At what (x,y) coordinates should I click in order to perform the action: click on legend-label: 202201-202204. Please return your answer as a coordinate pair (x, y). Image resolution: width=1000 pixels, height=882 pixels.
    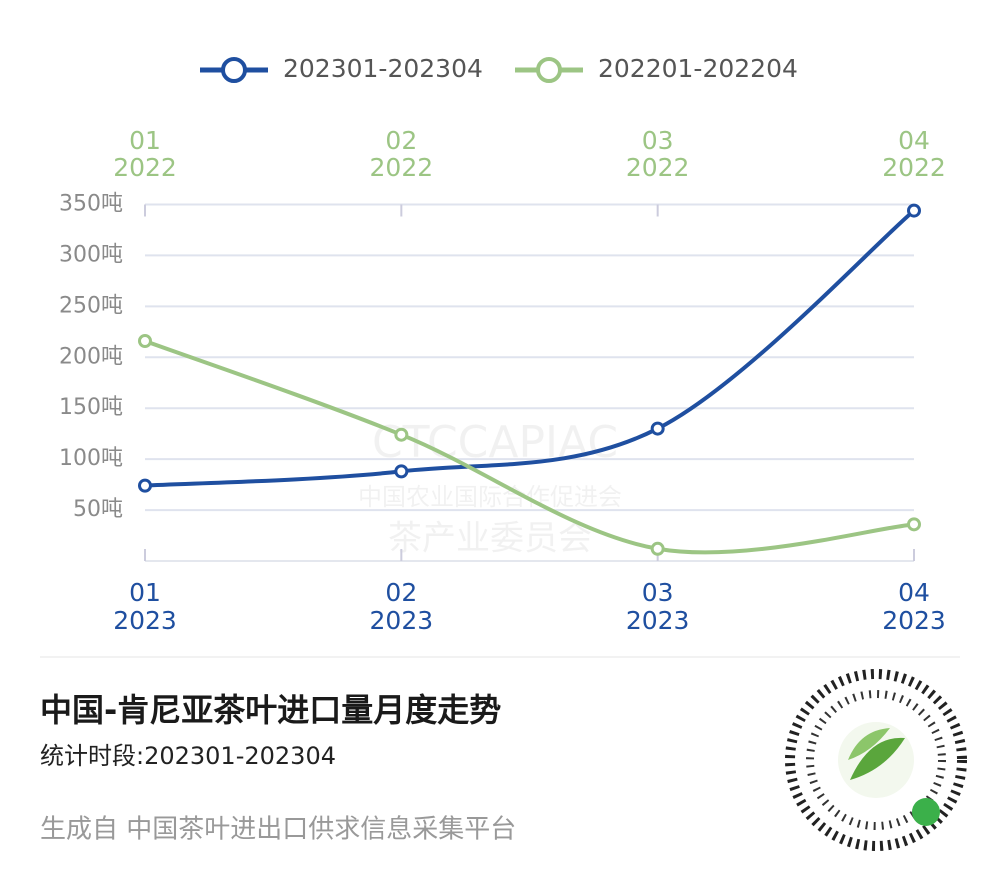
    Looking at the image, I should click on (698, 68).